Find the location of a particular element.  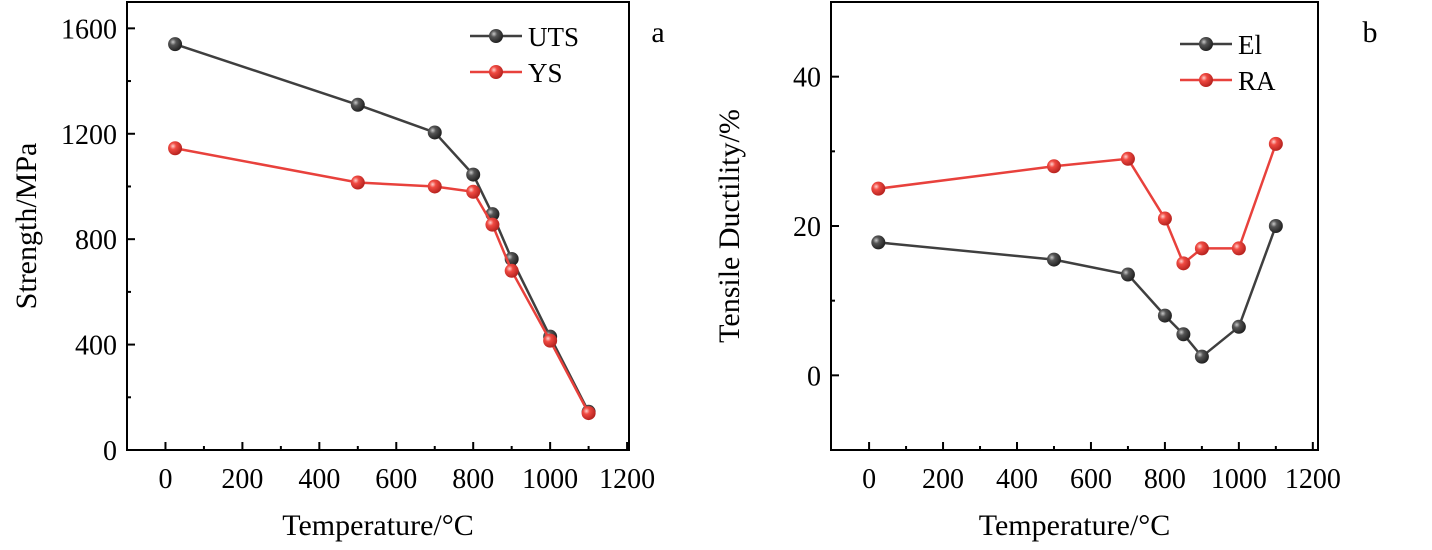

panel-label: a is located at coordinates (657, 32).